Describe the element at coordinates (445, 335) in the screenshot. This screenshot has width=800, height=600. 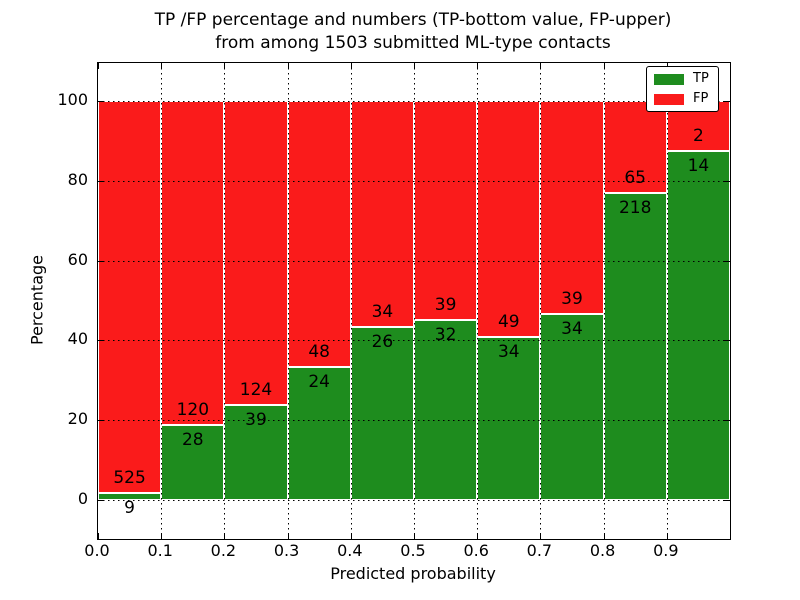
I see `bar-count-label-tp: 32` at that location.